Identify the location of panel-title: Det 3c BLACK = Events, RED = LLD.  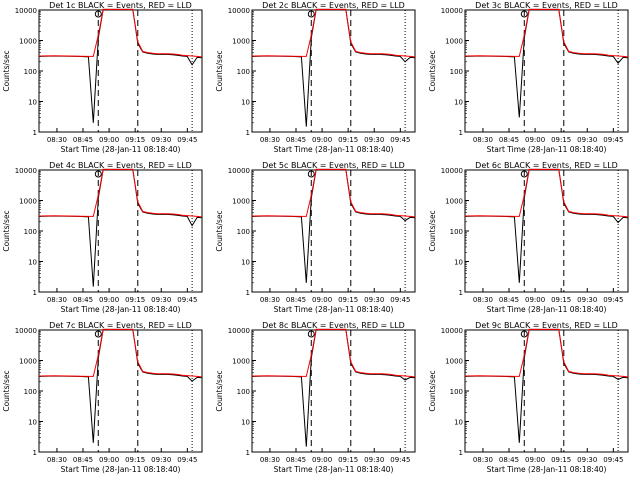
(546, 5).